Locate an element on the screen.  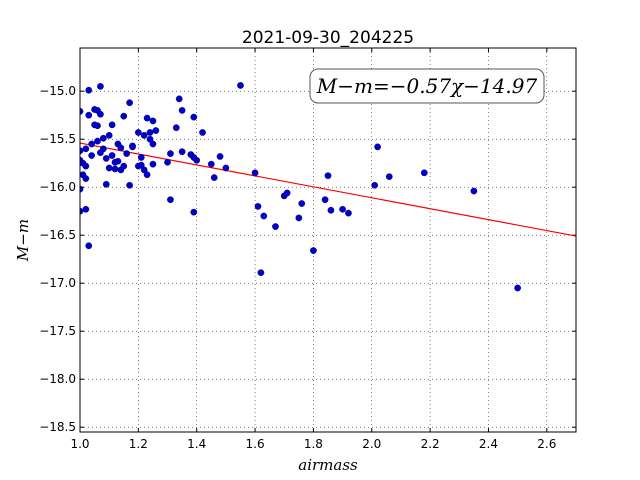
fit-annotation-box: M−m=−0.57χ−14.97 is located at coordinates (427, 86).